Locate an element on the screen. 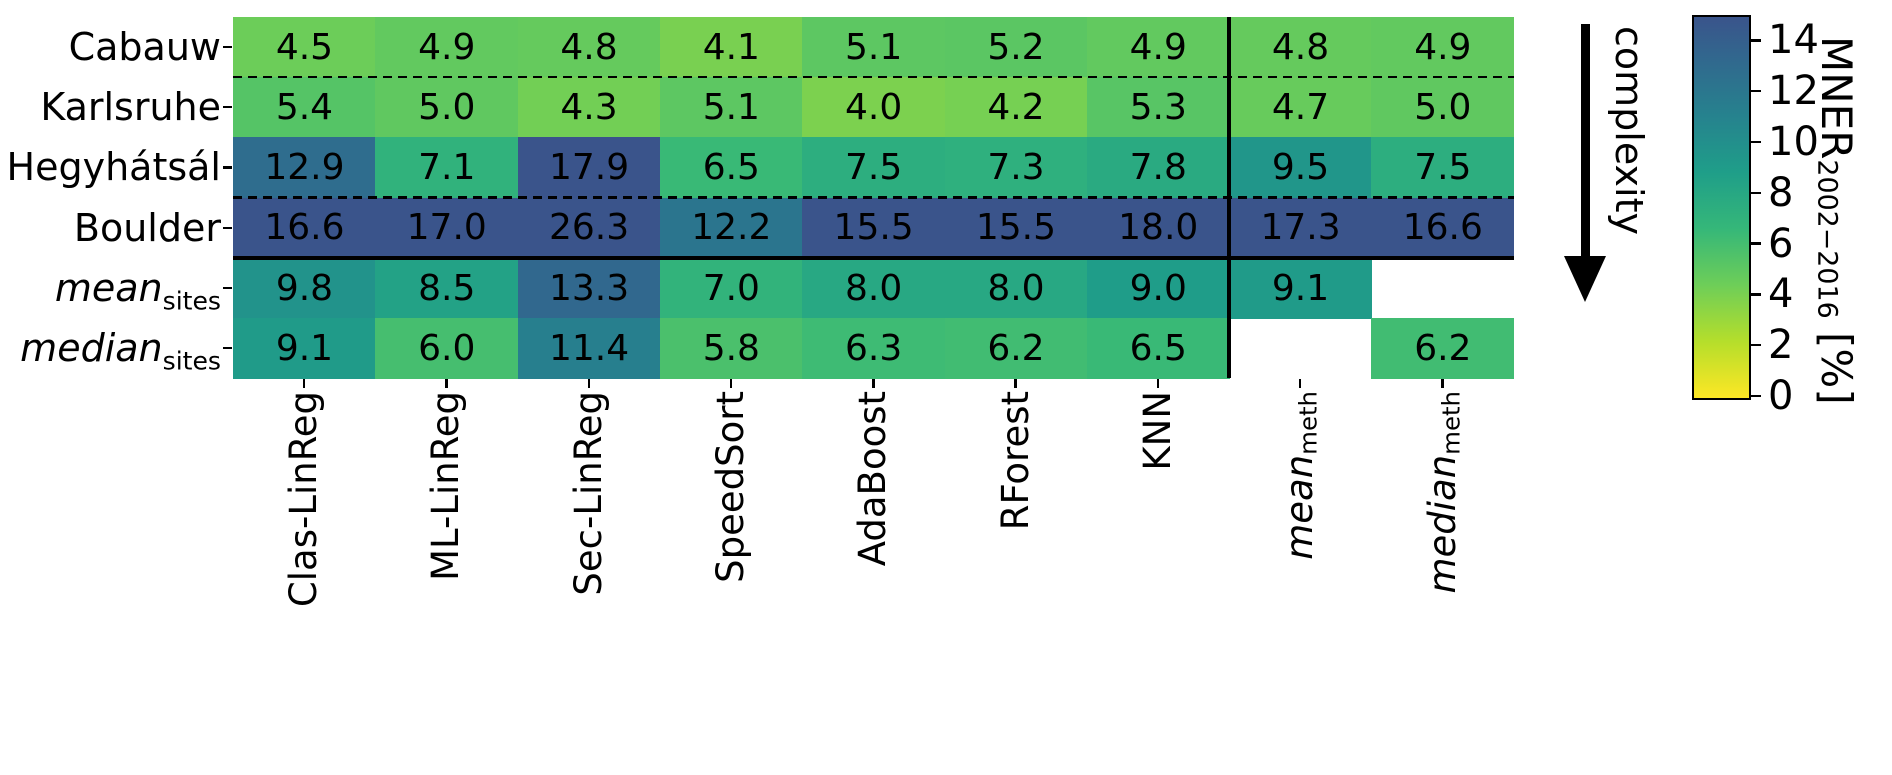  heatmap-cell: 6.0 is located at coordinates (447, 348).